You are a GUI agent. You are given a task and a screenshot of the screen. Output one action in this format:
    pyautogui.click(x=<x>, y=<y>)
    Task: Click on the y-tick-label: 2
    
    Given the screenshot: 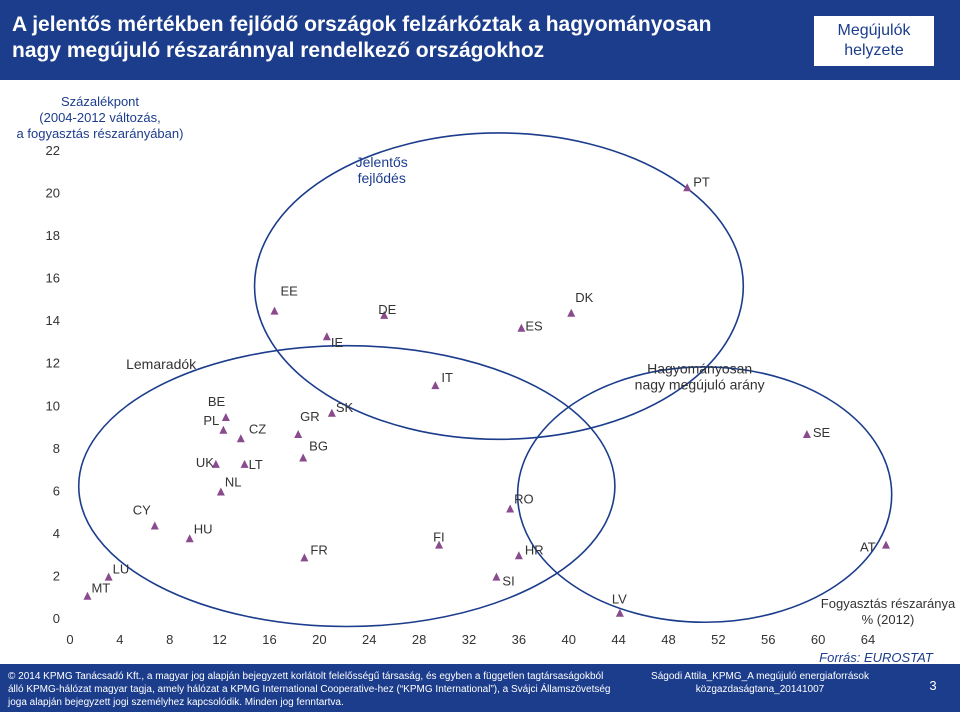 What is the action you would take?
    pyautogui.click(x=56, y=575)
    